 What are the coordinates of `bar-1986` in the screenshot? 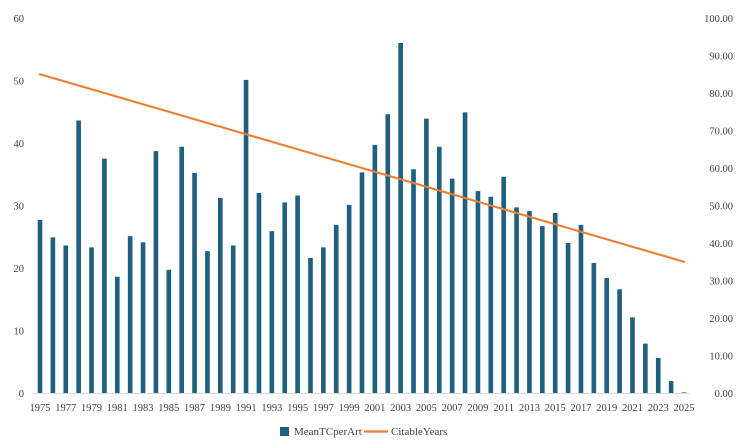 It's located at (181, 269).